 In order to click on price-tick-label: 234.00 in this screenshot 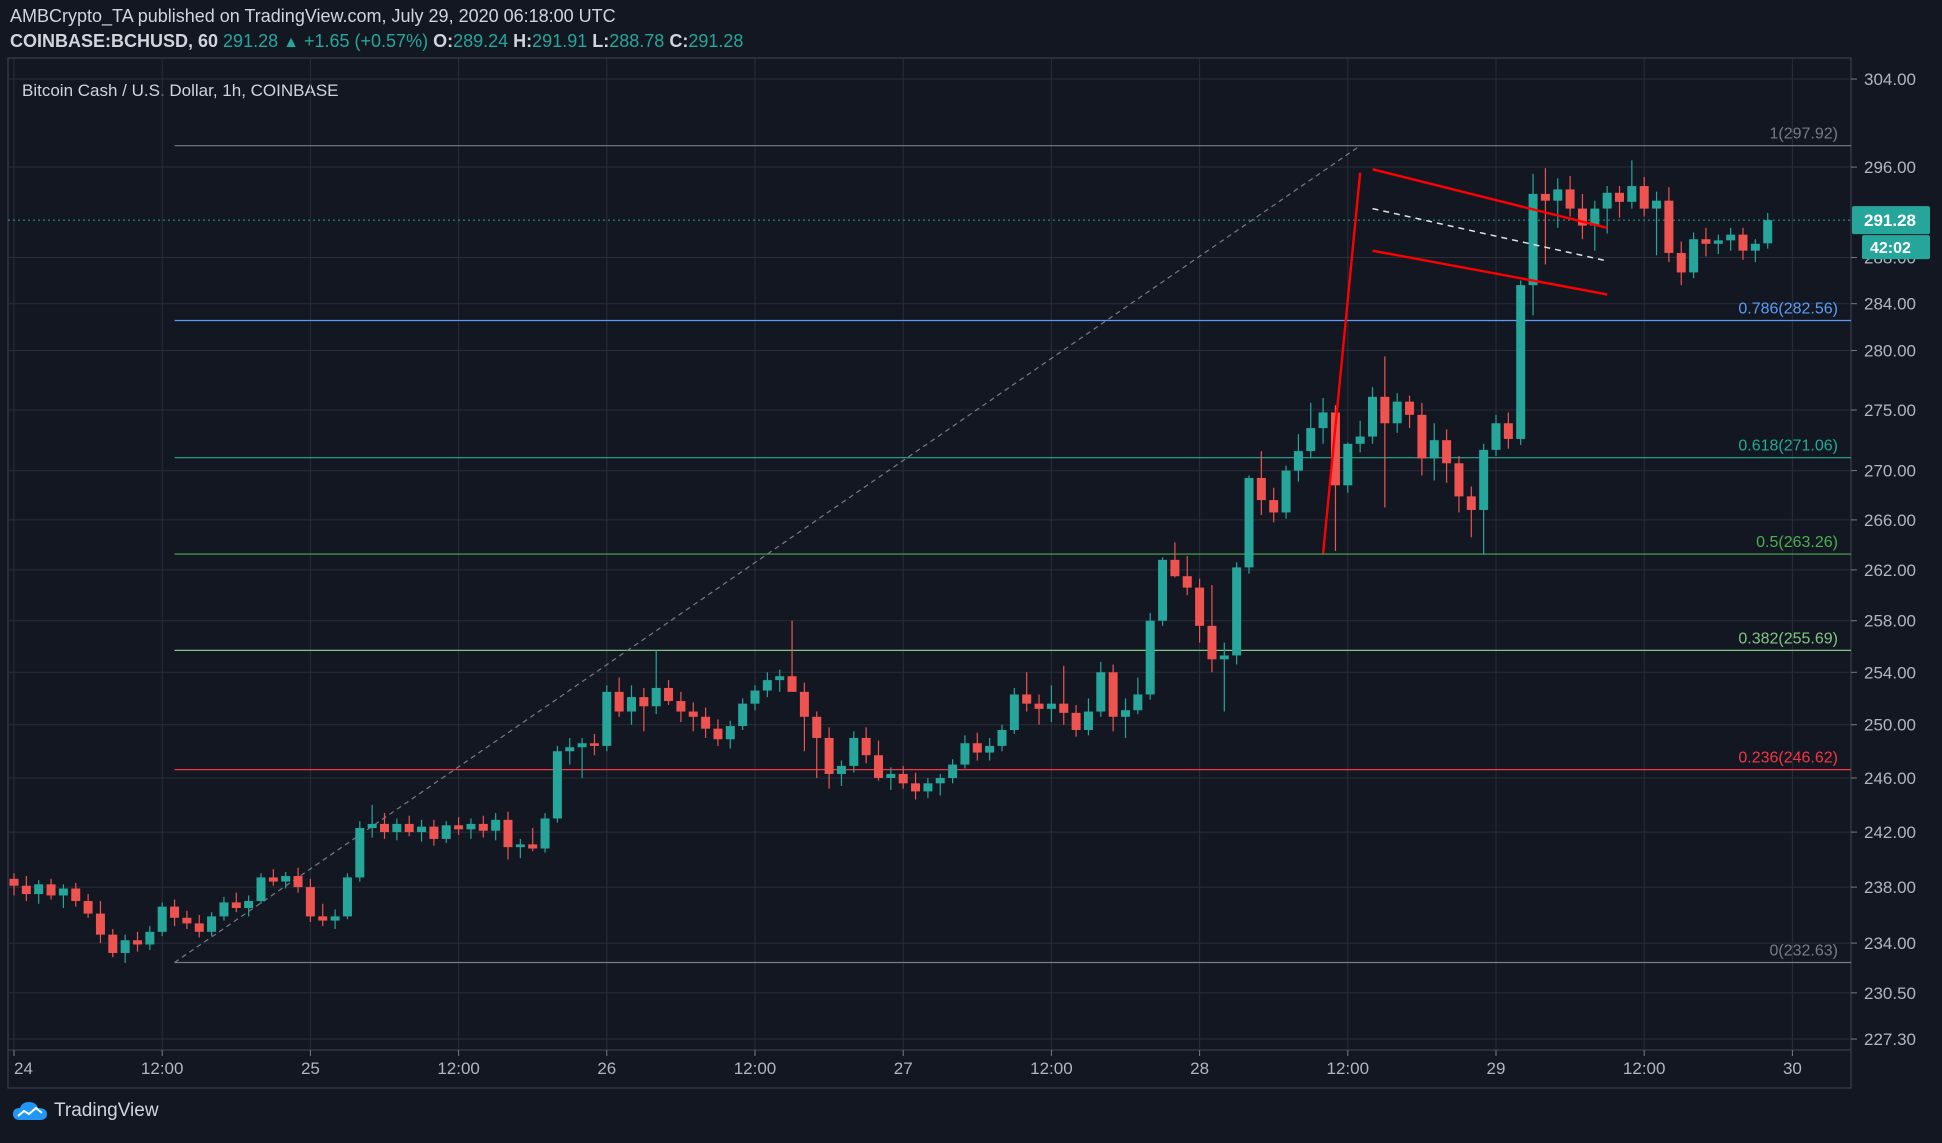, I will do `click(1890, 943)`.